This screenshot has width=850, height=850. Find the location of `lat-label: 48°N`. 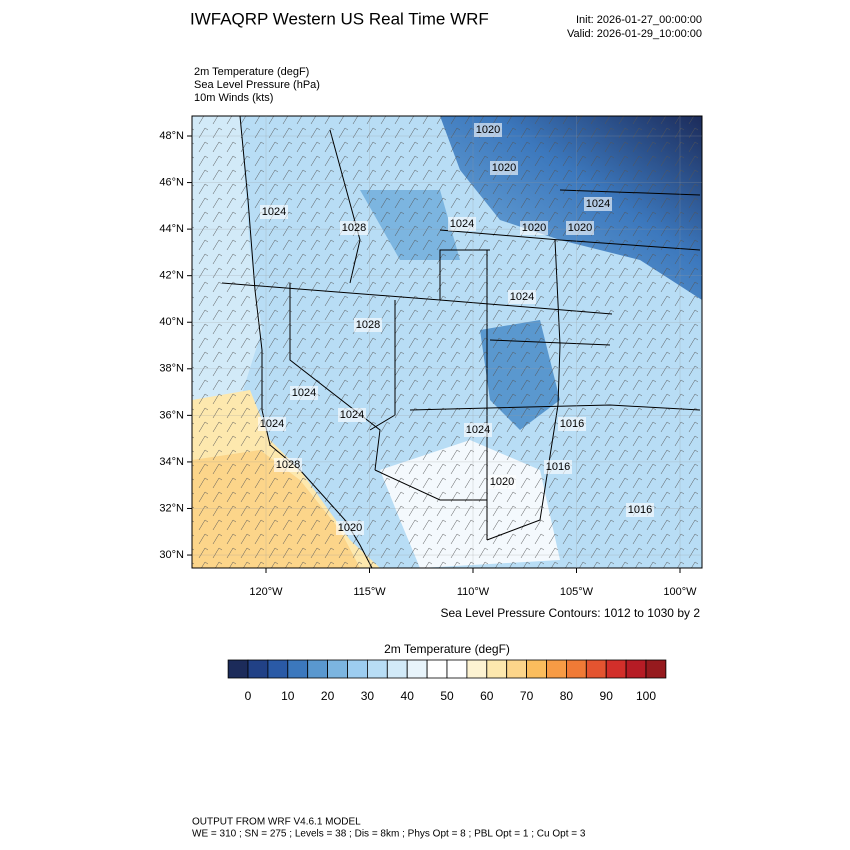

lat-label: 48°N is located at coordinates (171, 136).